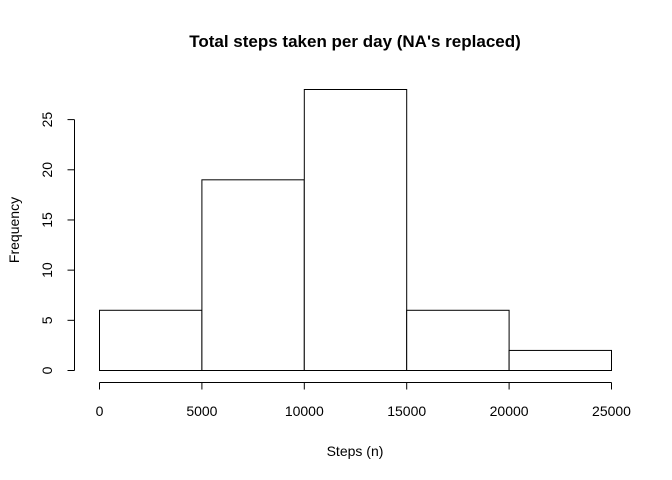  I want to click on x-tick-label-5: 25000, so click(611, 411).